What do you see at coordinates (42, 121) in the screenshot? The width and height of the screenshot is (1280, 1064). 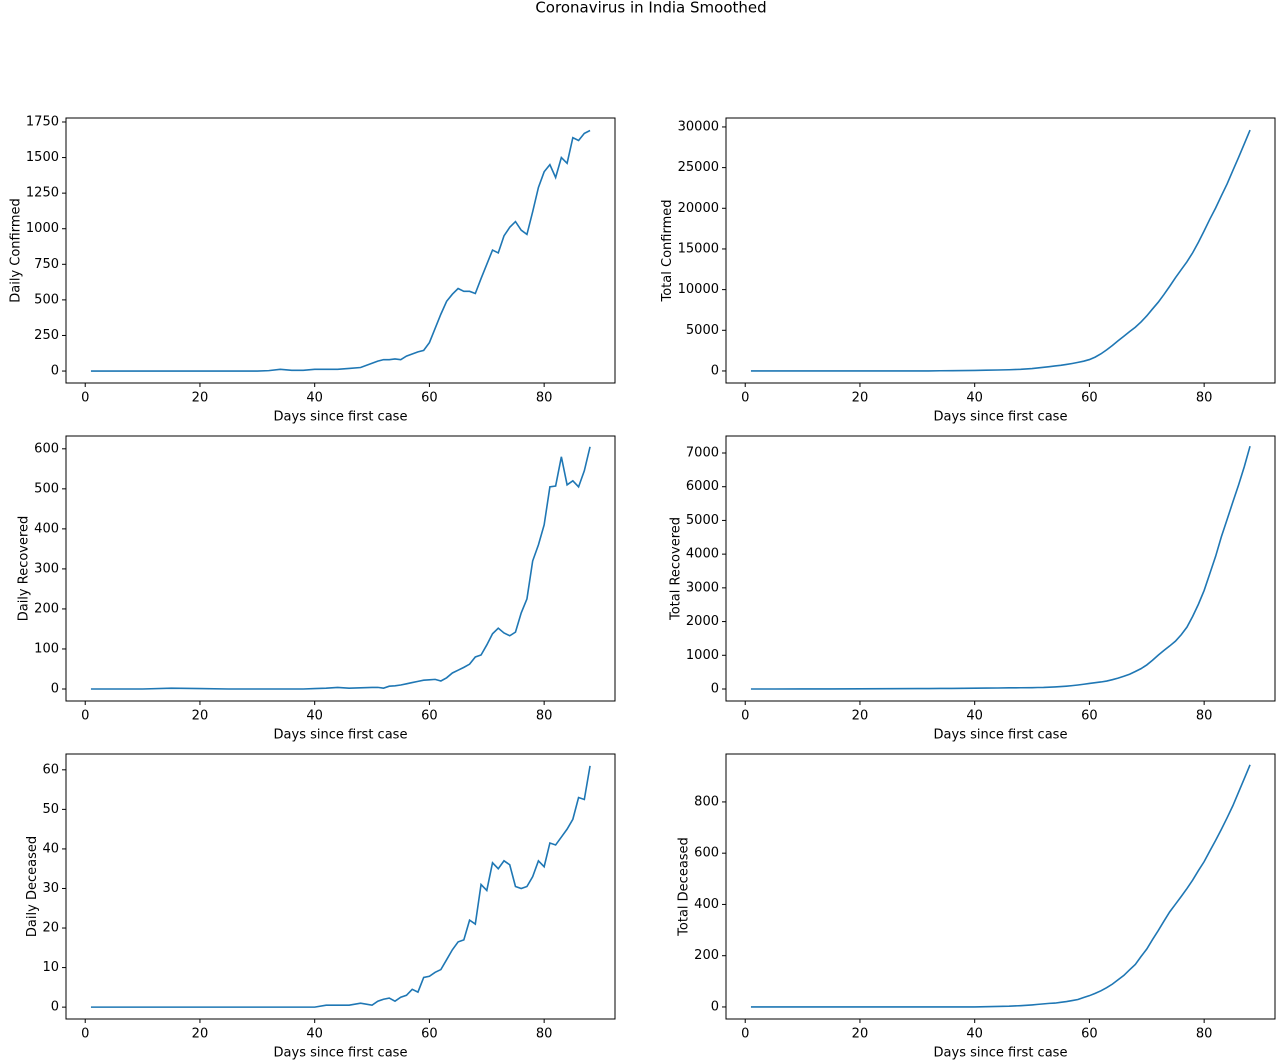 I see `y-tick-label: 1750` at bounding box center [42, 121].